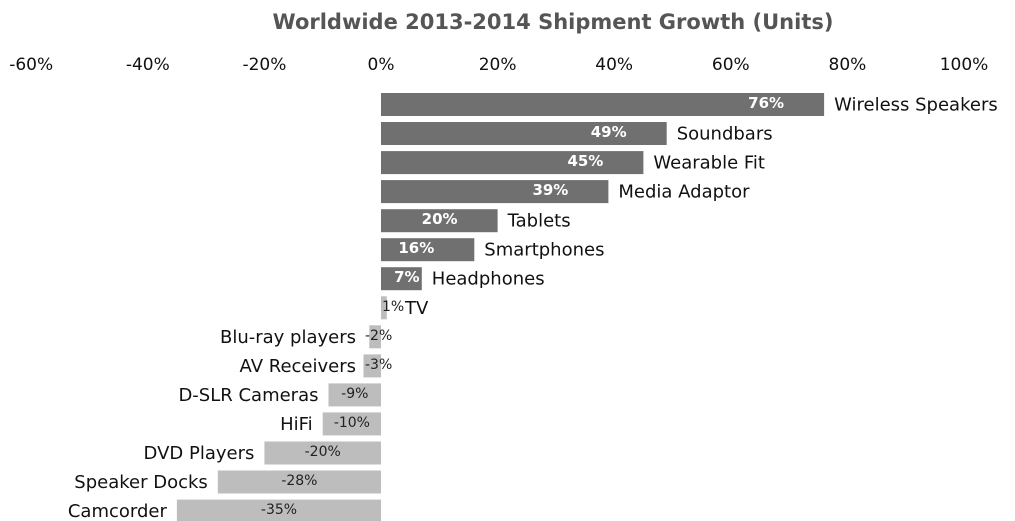 The height and width of the screenshot is (521, 1015). I want to click on data-label: 49%, so click(609, 132).